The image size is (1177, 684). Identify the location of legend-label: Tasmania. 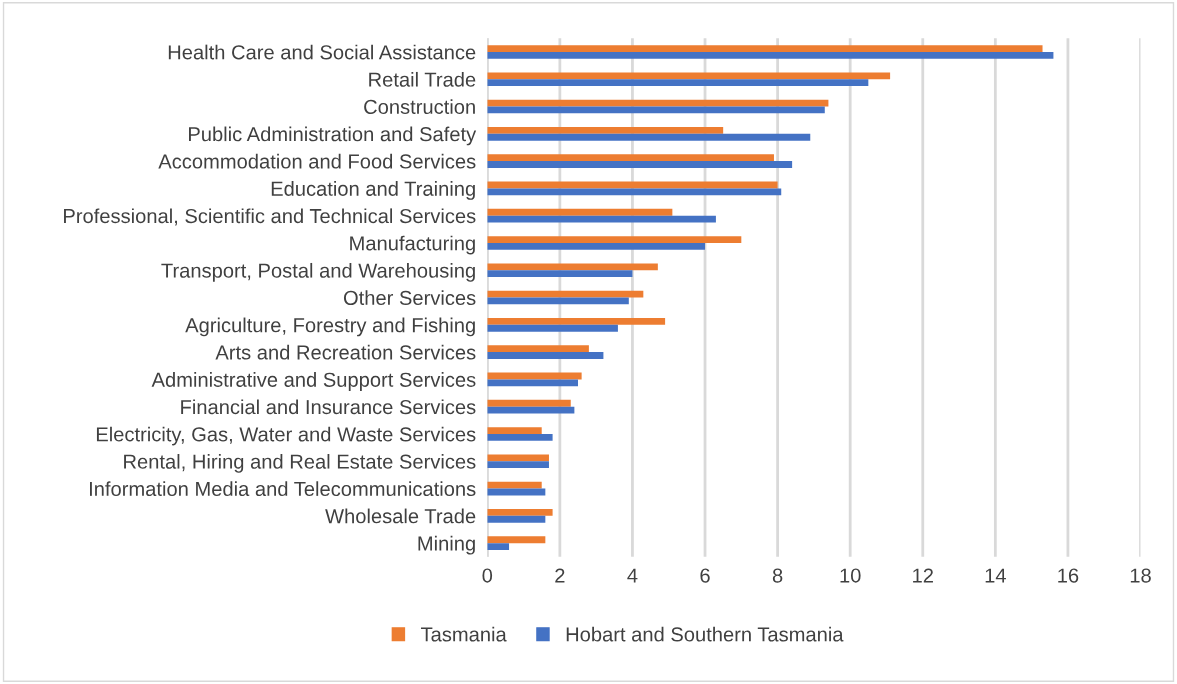
(464, 634).